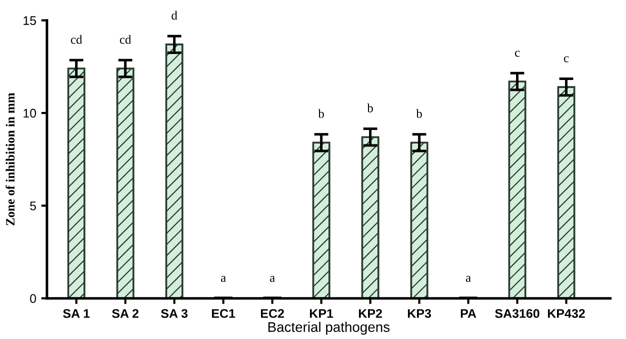  Describe the element at coordinates (10, 159) in the screenshot. I see `y-axis-title: Zone of inhibition in mm` at that location.